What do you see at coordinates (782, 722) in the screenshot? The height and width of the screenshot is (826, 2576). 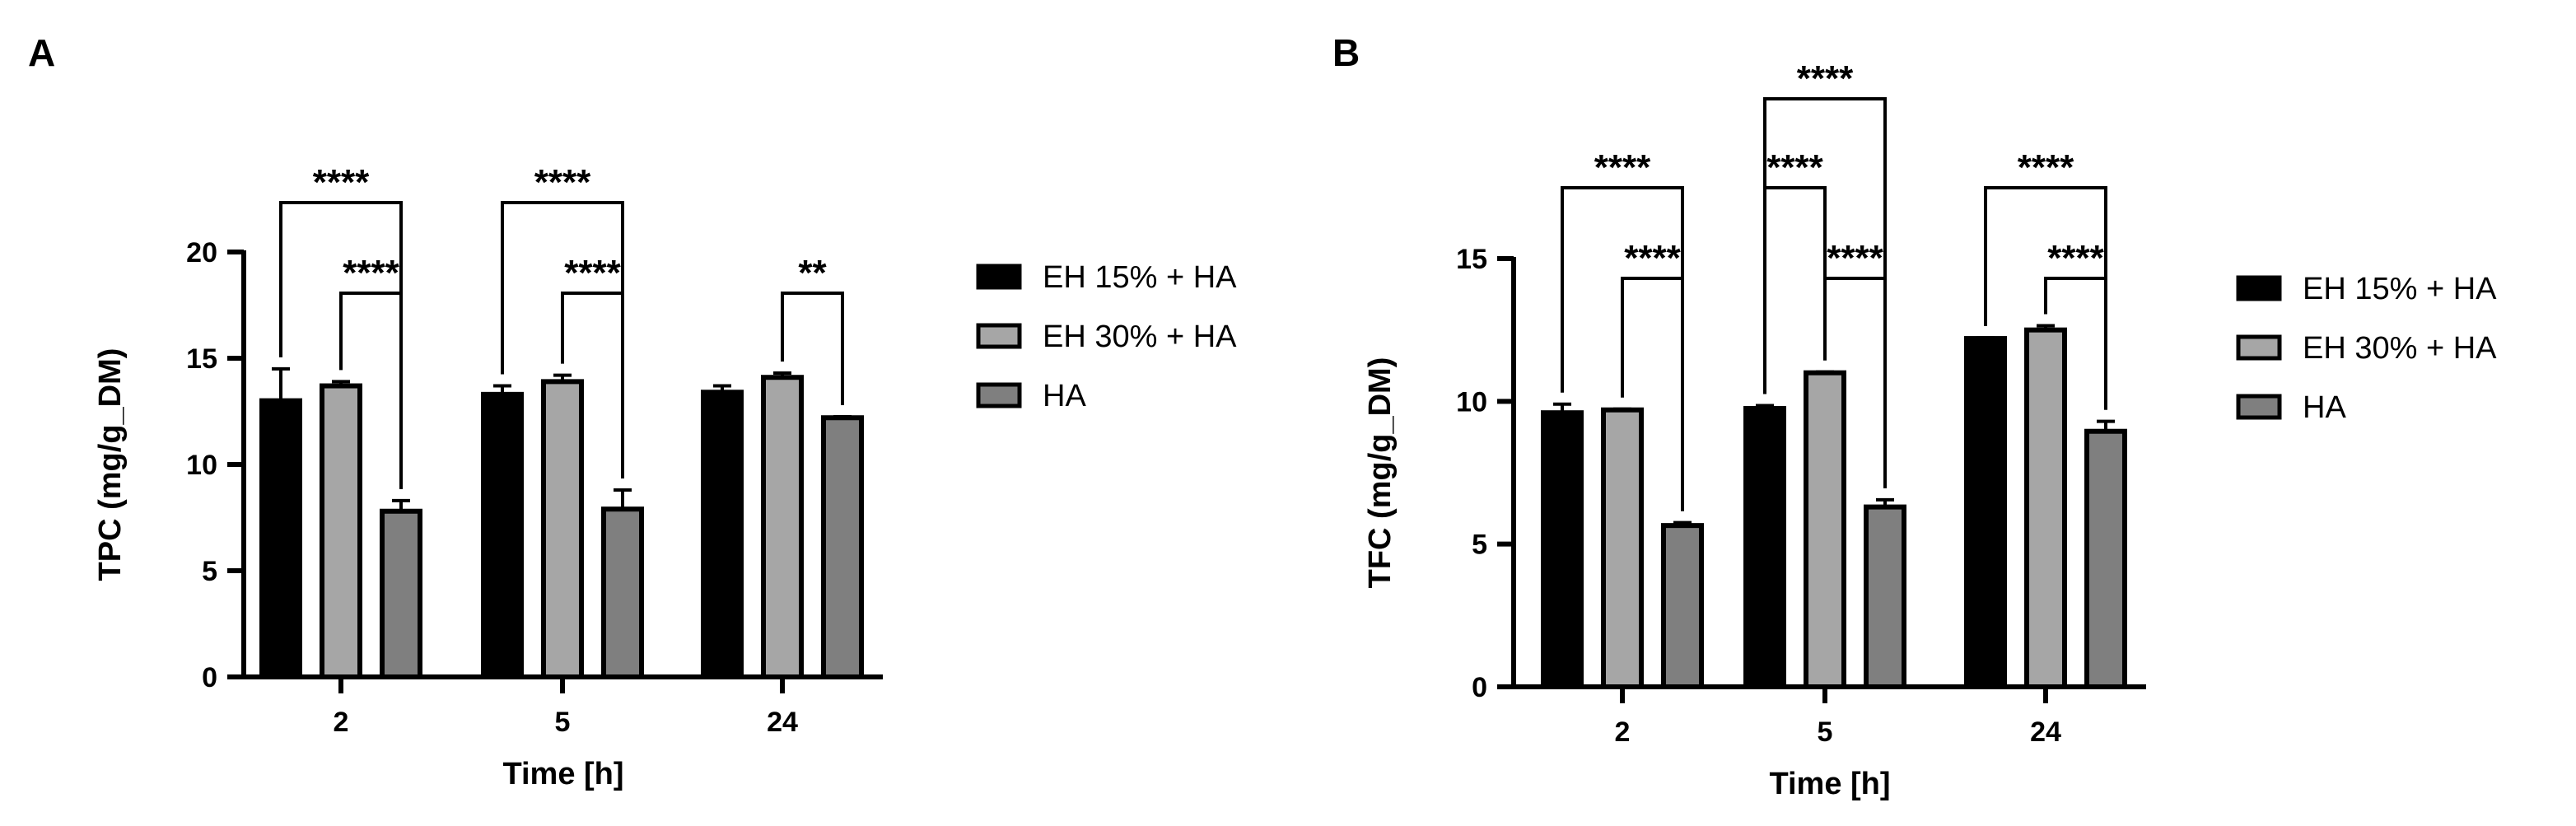 I see `panel-0-x-tick-label-2: 24` at bounding box center [782, 722].